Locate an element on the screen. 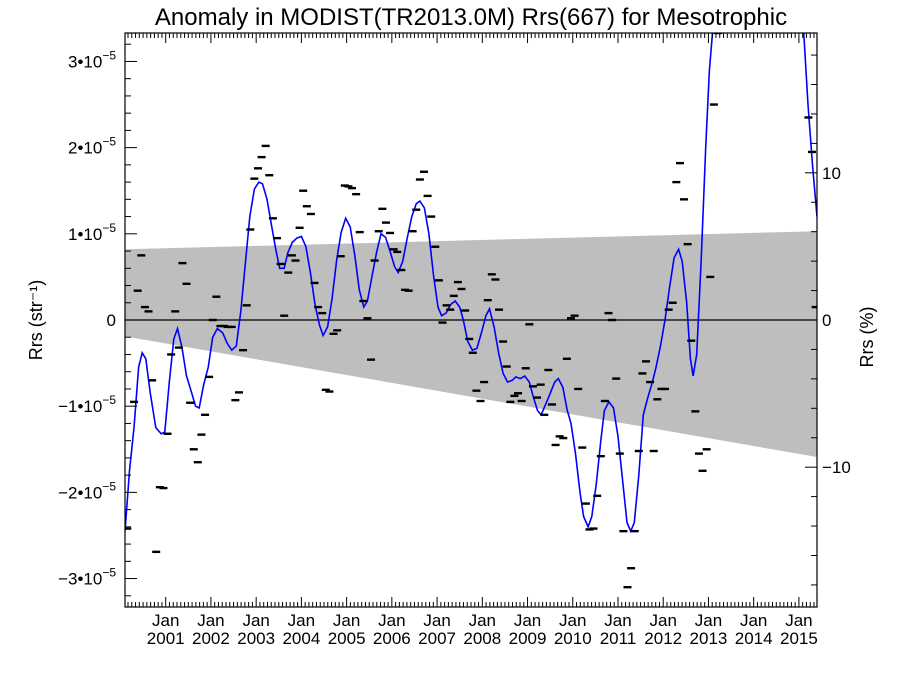  x-tick-label-year: 2002 is located at coordinates (211, 638).